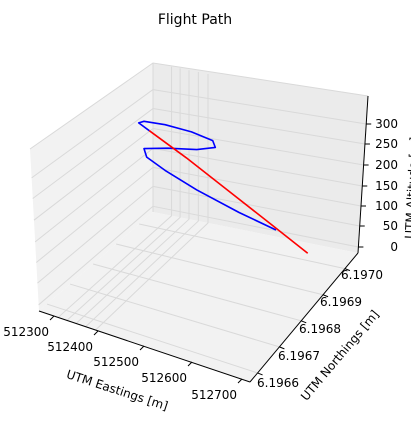 The width and height of the screenshot is (411, 421). I want to click on y-tick-label: 6.1966, so click(278, 383).